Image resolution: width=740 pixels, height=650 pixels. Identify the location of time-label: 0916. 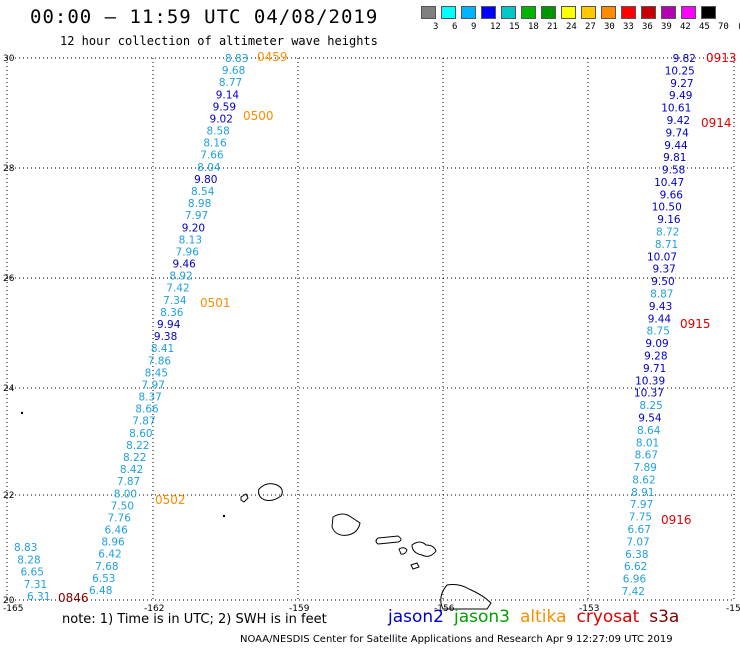
(676, 520).